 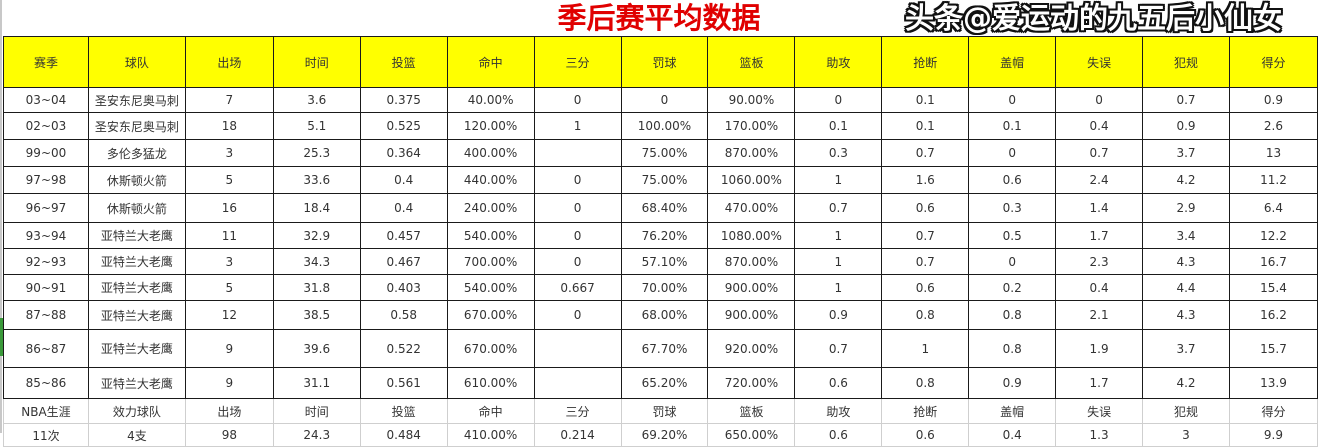 What do you see at coordinates (664, 435) in the screenshot?
I see `cell: 69.20%` at bounding box center [664, 435].